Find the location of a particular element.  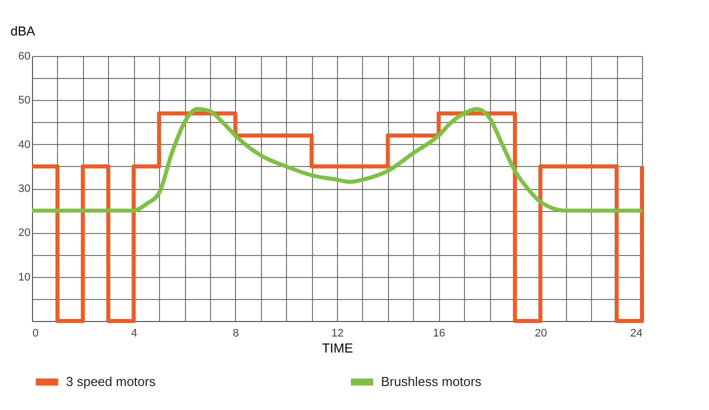

y-tick-label: 50 is located at coordinates (24, 100).